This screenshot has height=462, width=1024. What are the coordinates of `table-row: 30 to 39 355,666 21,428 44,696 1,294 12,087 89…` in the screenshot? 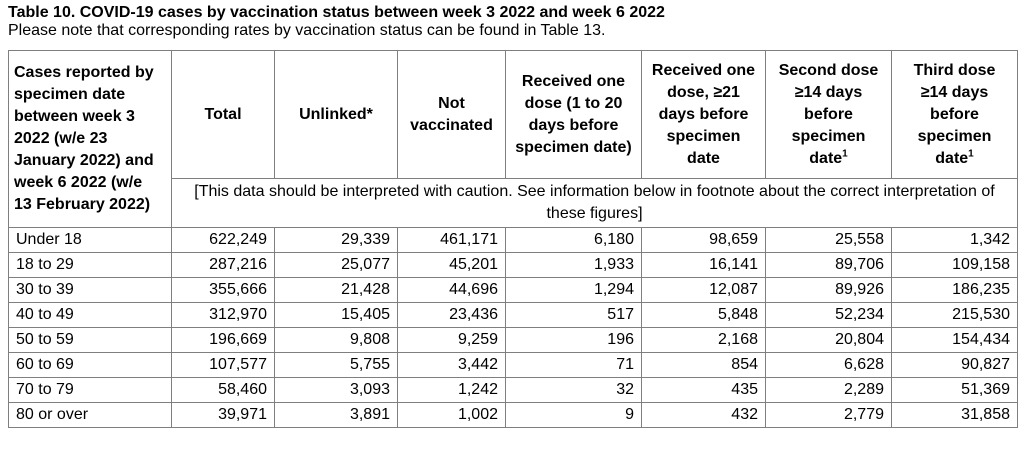 It's located at (513, 290).